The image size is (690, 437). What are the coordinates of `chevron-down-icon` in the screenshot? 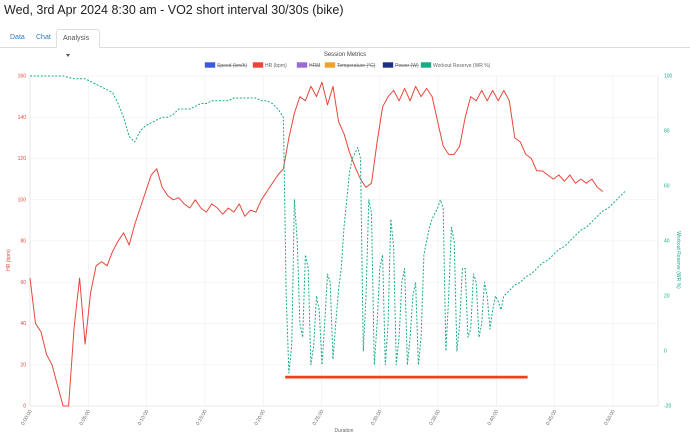 It's located at (68, 55).